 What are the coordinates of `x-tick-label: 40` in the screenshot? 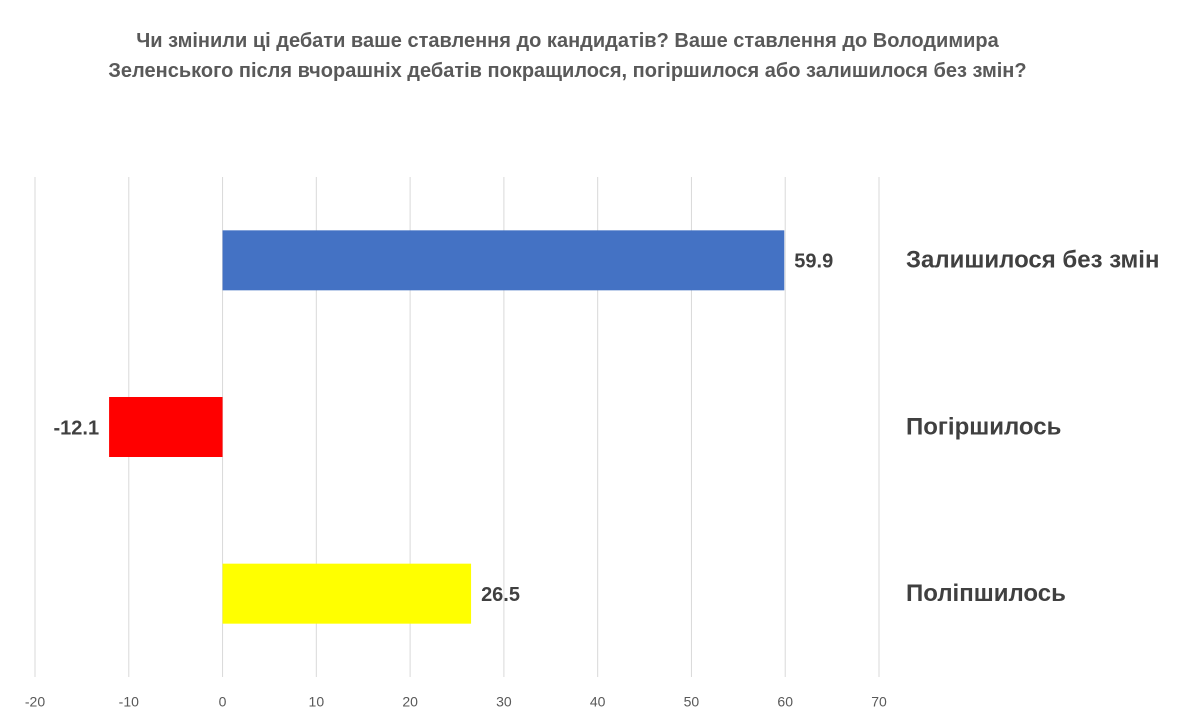 It's located at (598, 702).